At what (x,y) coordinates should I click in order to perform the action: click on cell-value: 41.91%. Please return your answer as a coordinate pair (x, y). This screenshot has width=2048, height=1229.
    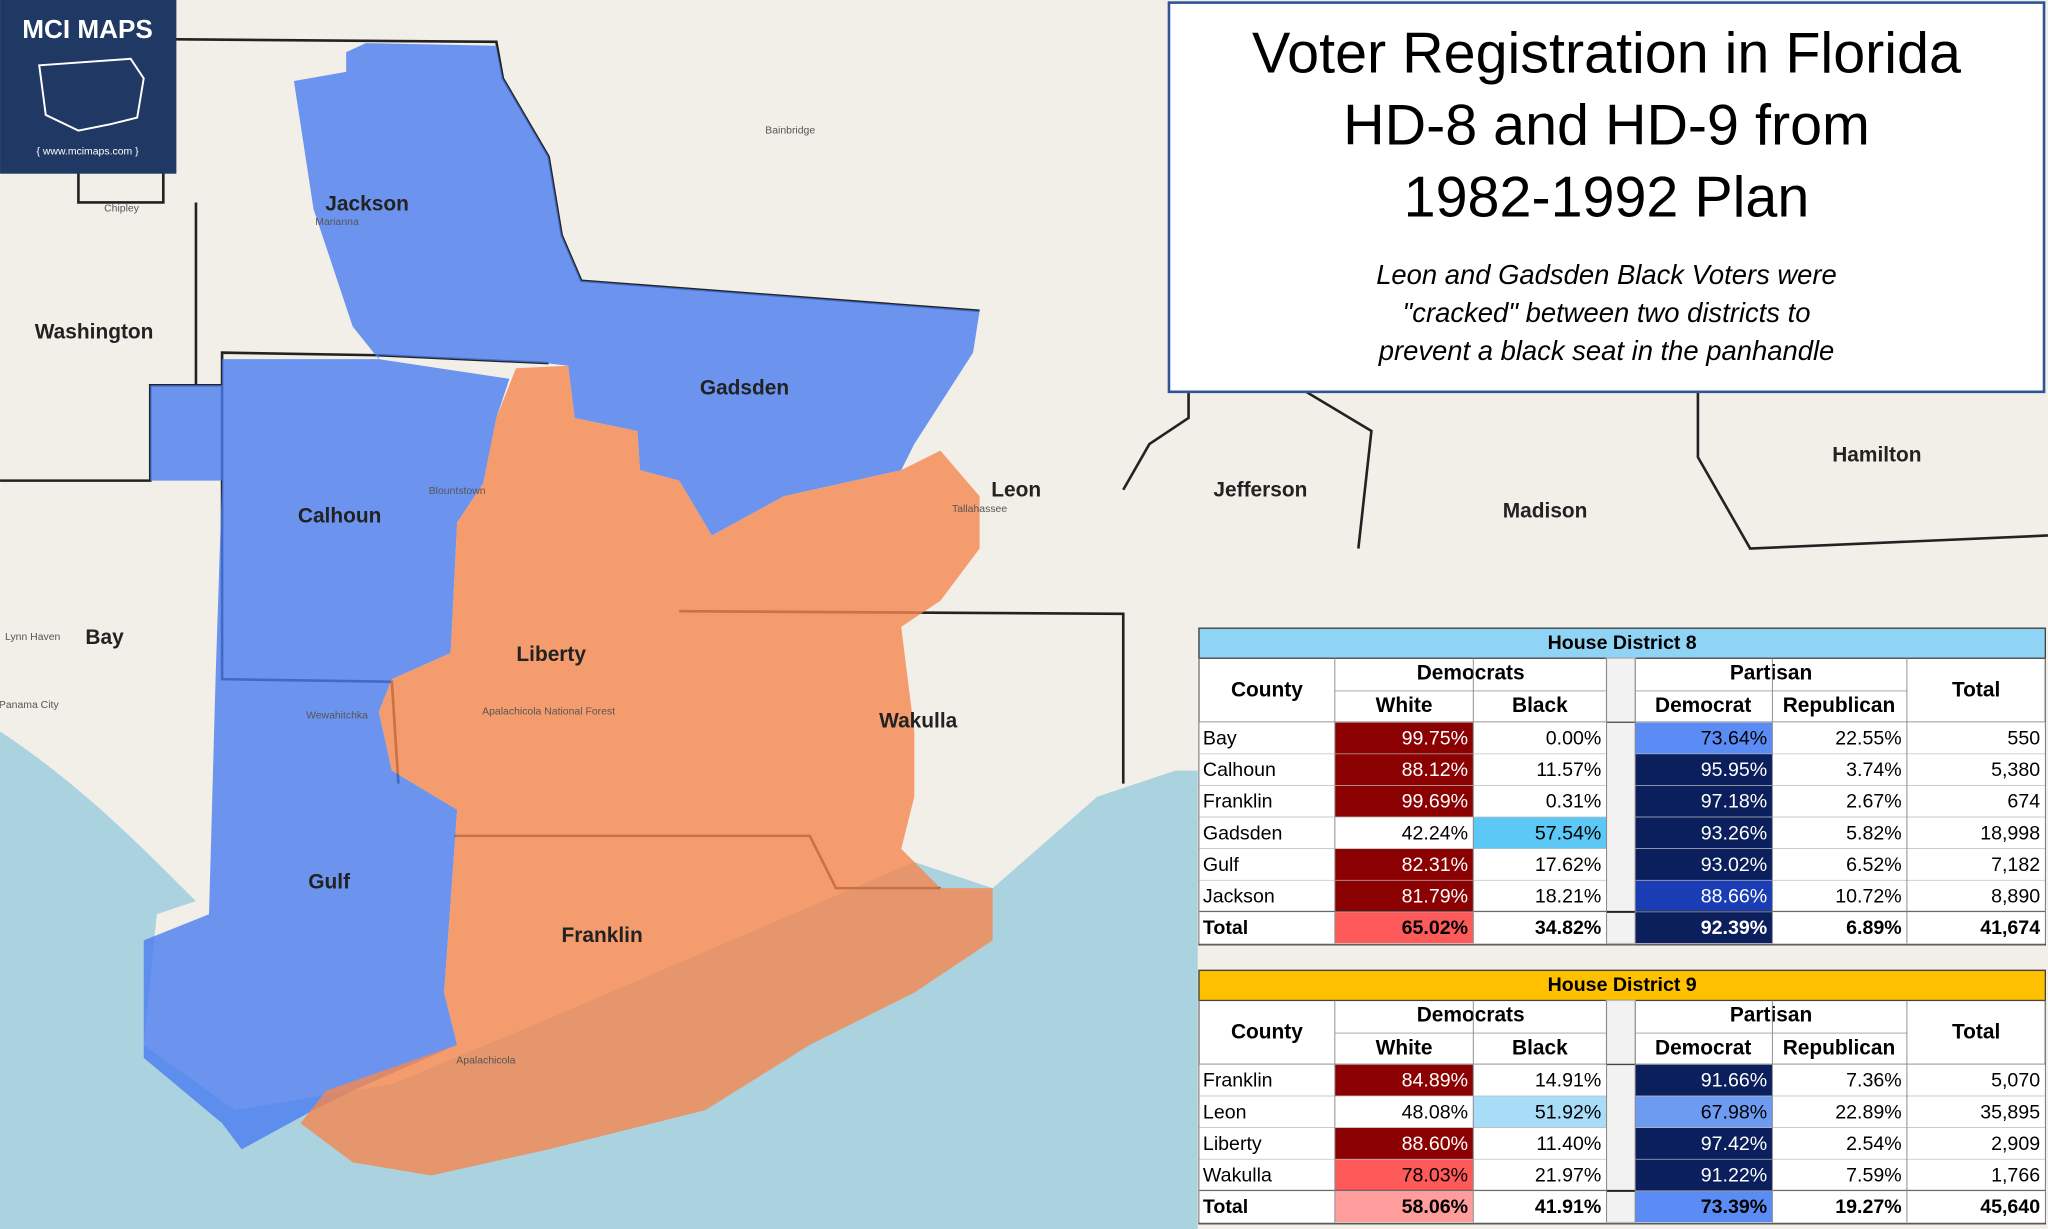
    Looking at the image, I should click on (1568, 1207).